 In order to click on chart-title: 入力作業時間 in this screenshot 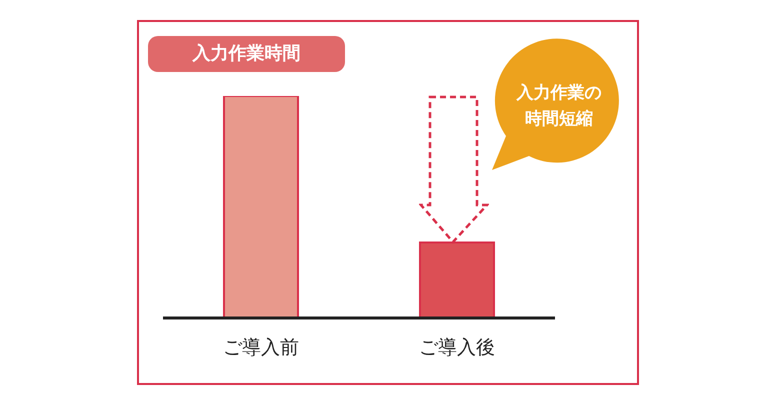, I will do `click(246, 54)`.